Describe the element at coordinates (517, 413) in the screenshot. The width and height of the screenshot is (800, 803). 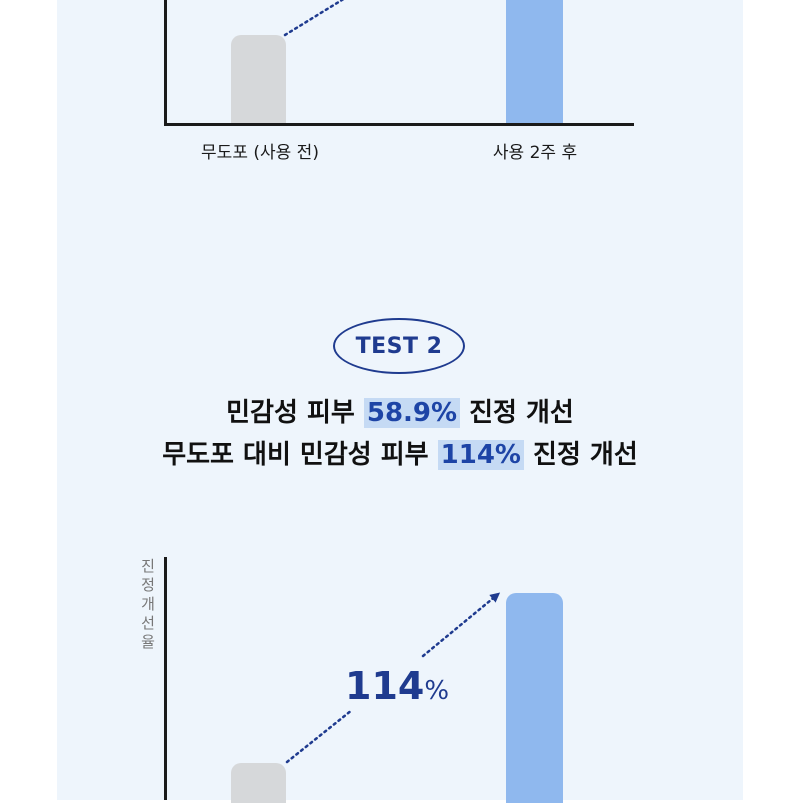
I see `headline-1-suffix: 진정 개선` at that location.